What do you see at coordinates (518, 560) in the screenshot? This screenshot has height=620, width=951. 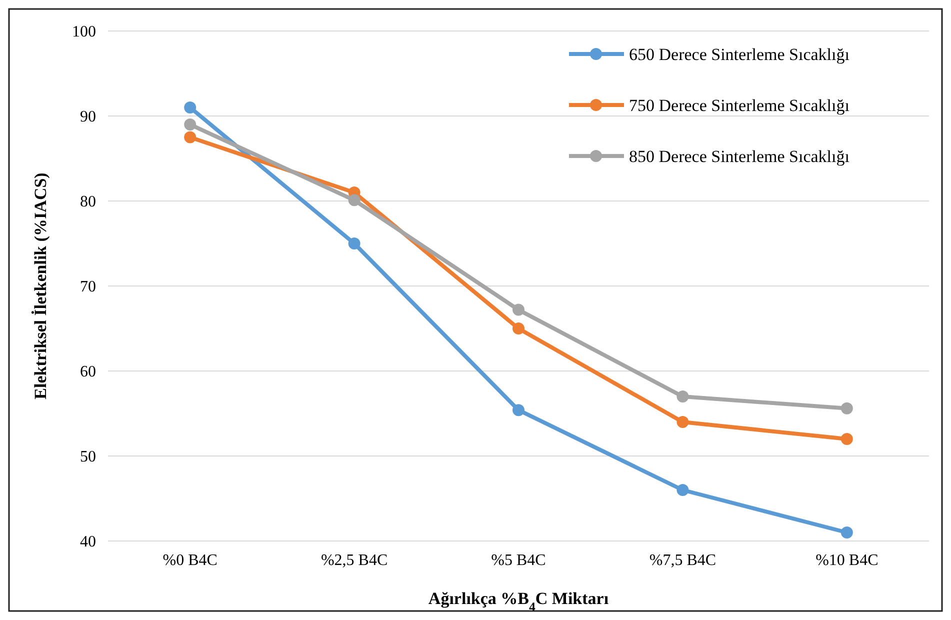 I see `x-tick-label: %5 B4C` at bounding box center [518, 560].